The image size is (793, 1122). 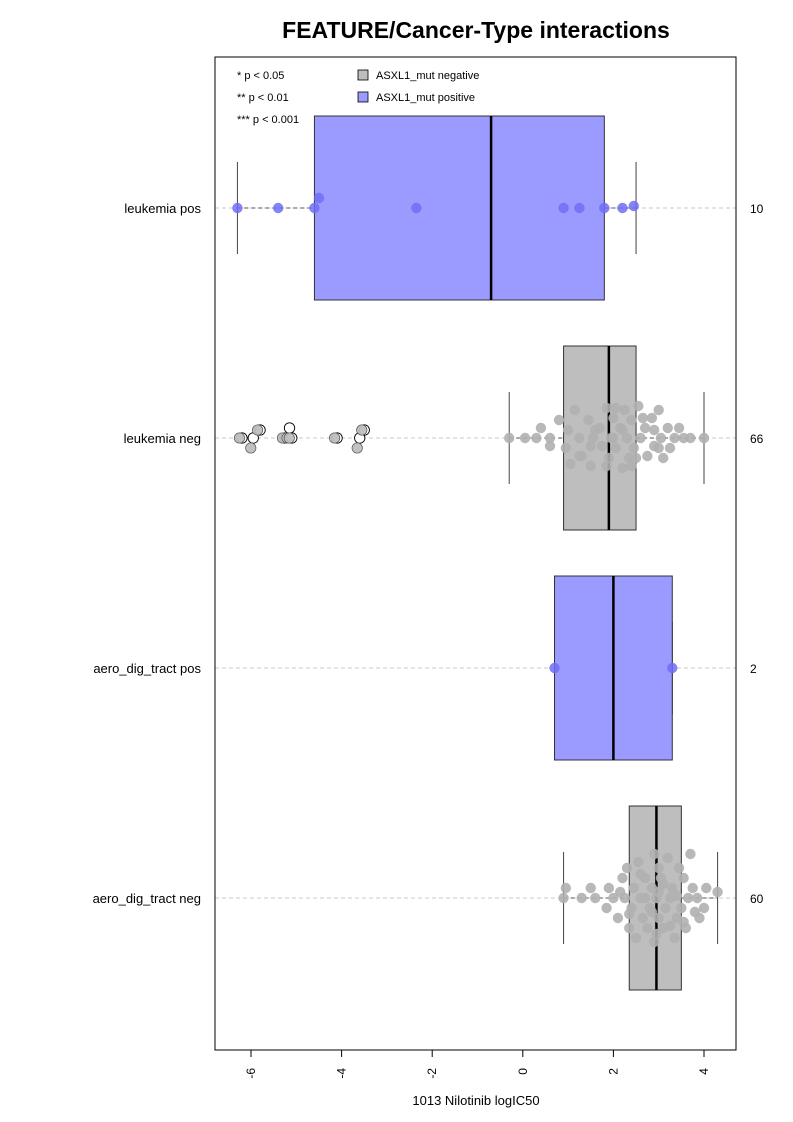 I want to click on x-tick-label: -4, so click(x=342, y=1073).